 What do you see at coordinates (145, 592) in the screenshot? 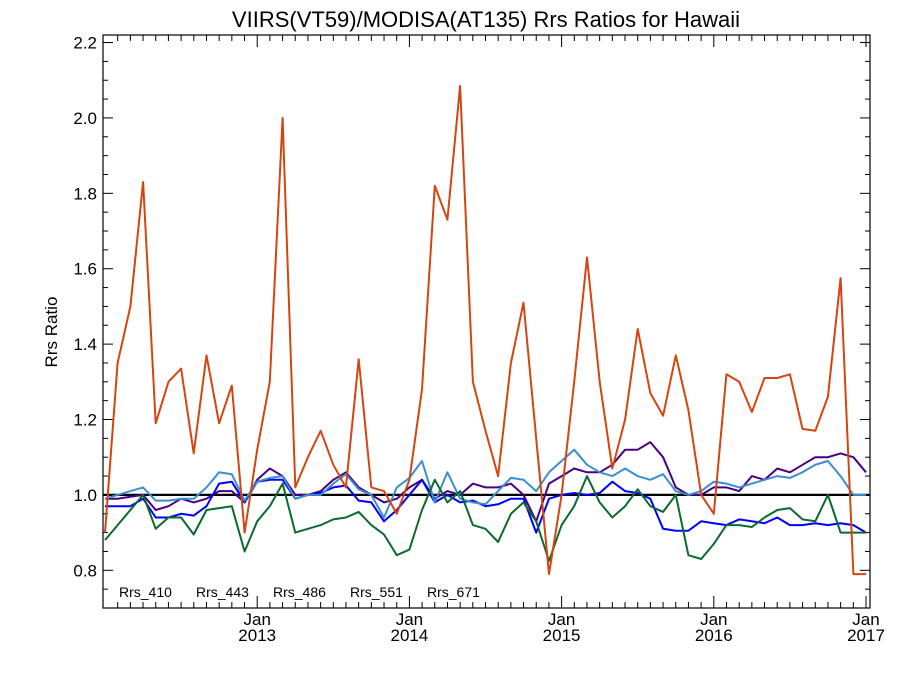
I see `legend-label-rrs-410: Rrs_410` at bounding box center [145, 592].